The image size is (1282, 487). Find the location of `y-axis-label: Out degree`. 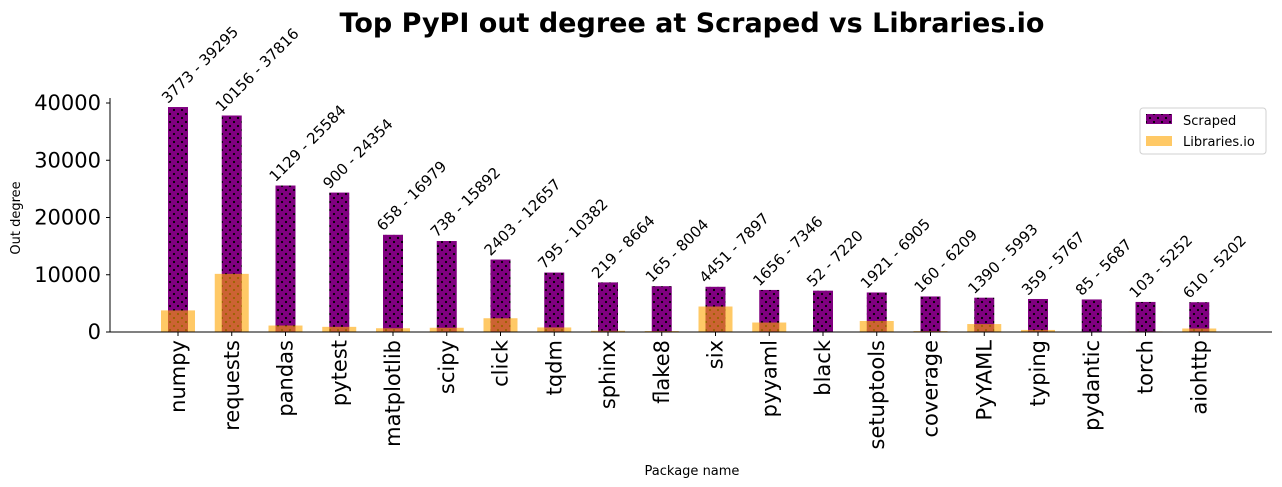

y-axis-label: Out degree is located at coordinates (16, 217).